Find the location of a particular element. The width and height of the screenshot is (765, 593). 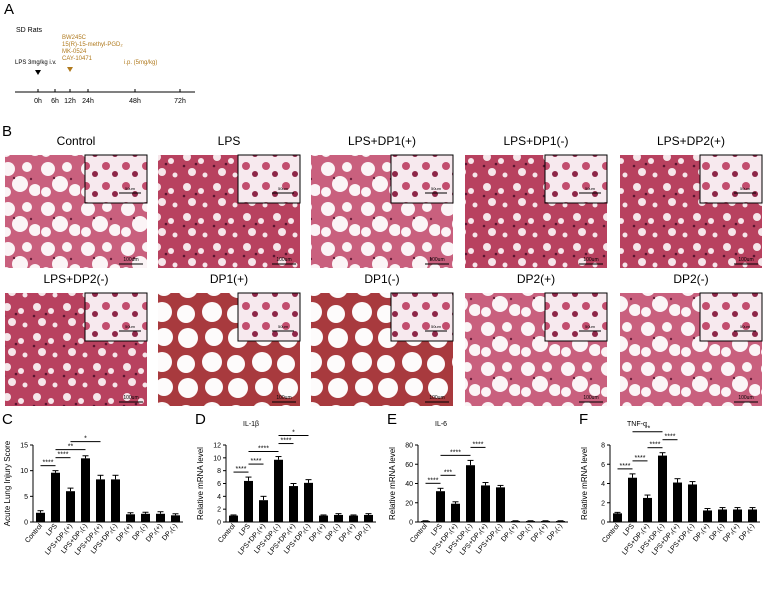

y-tick-label: 8 is located at coordinates (603, 446).